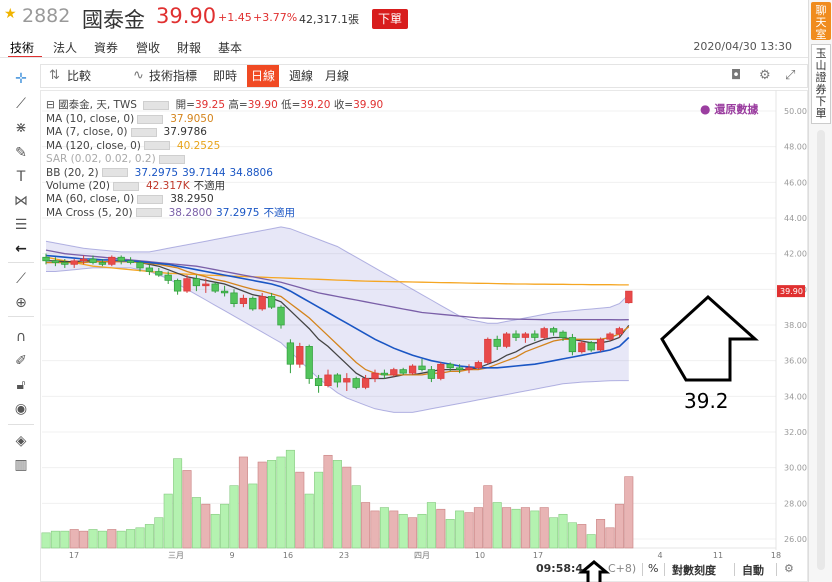 The height and width of the screenshot is (582, 832). What do you see at coordinates (21, 424) in the screenshot?
I see `tool-separator` at bounding box center [21, 424].